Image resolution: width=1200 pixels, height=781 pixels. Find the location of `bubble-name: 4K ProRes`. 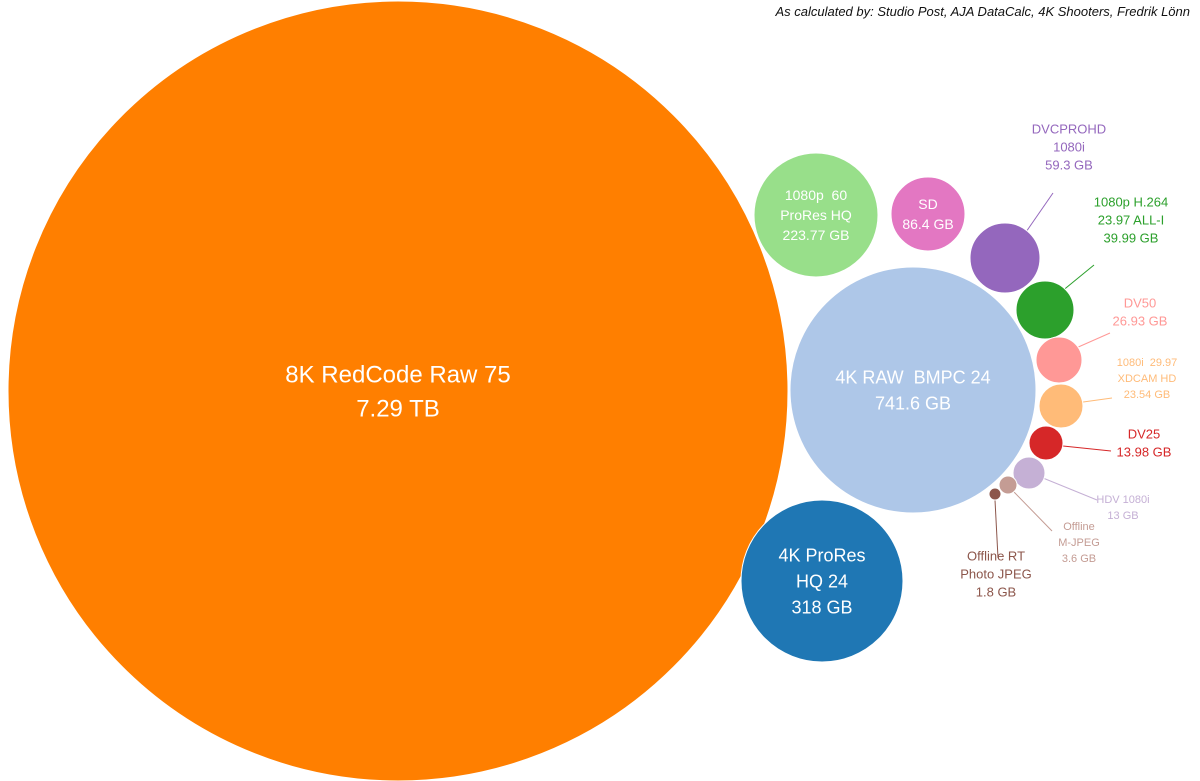

bubble-name: 4K ProRes is located at coordinates (821, 555).